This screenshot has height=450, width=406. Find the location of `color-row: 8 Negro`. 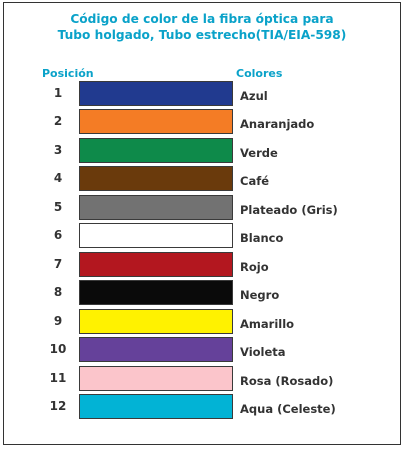

color-row: 8 Negro is located at coordinates (202, 293).